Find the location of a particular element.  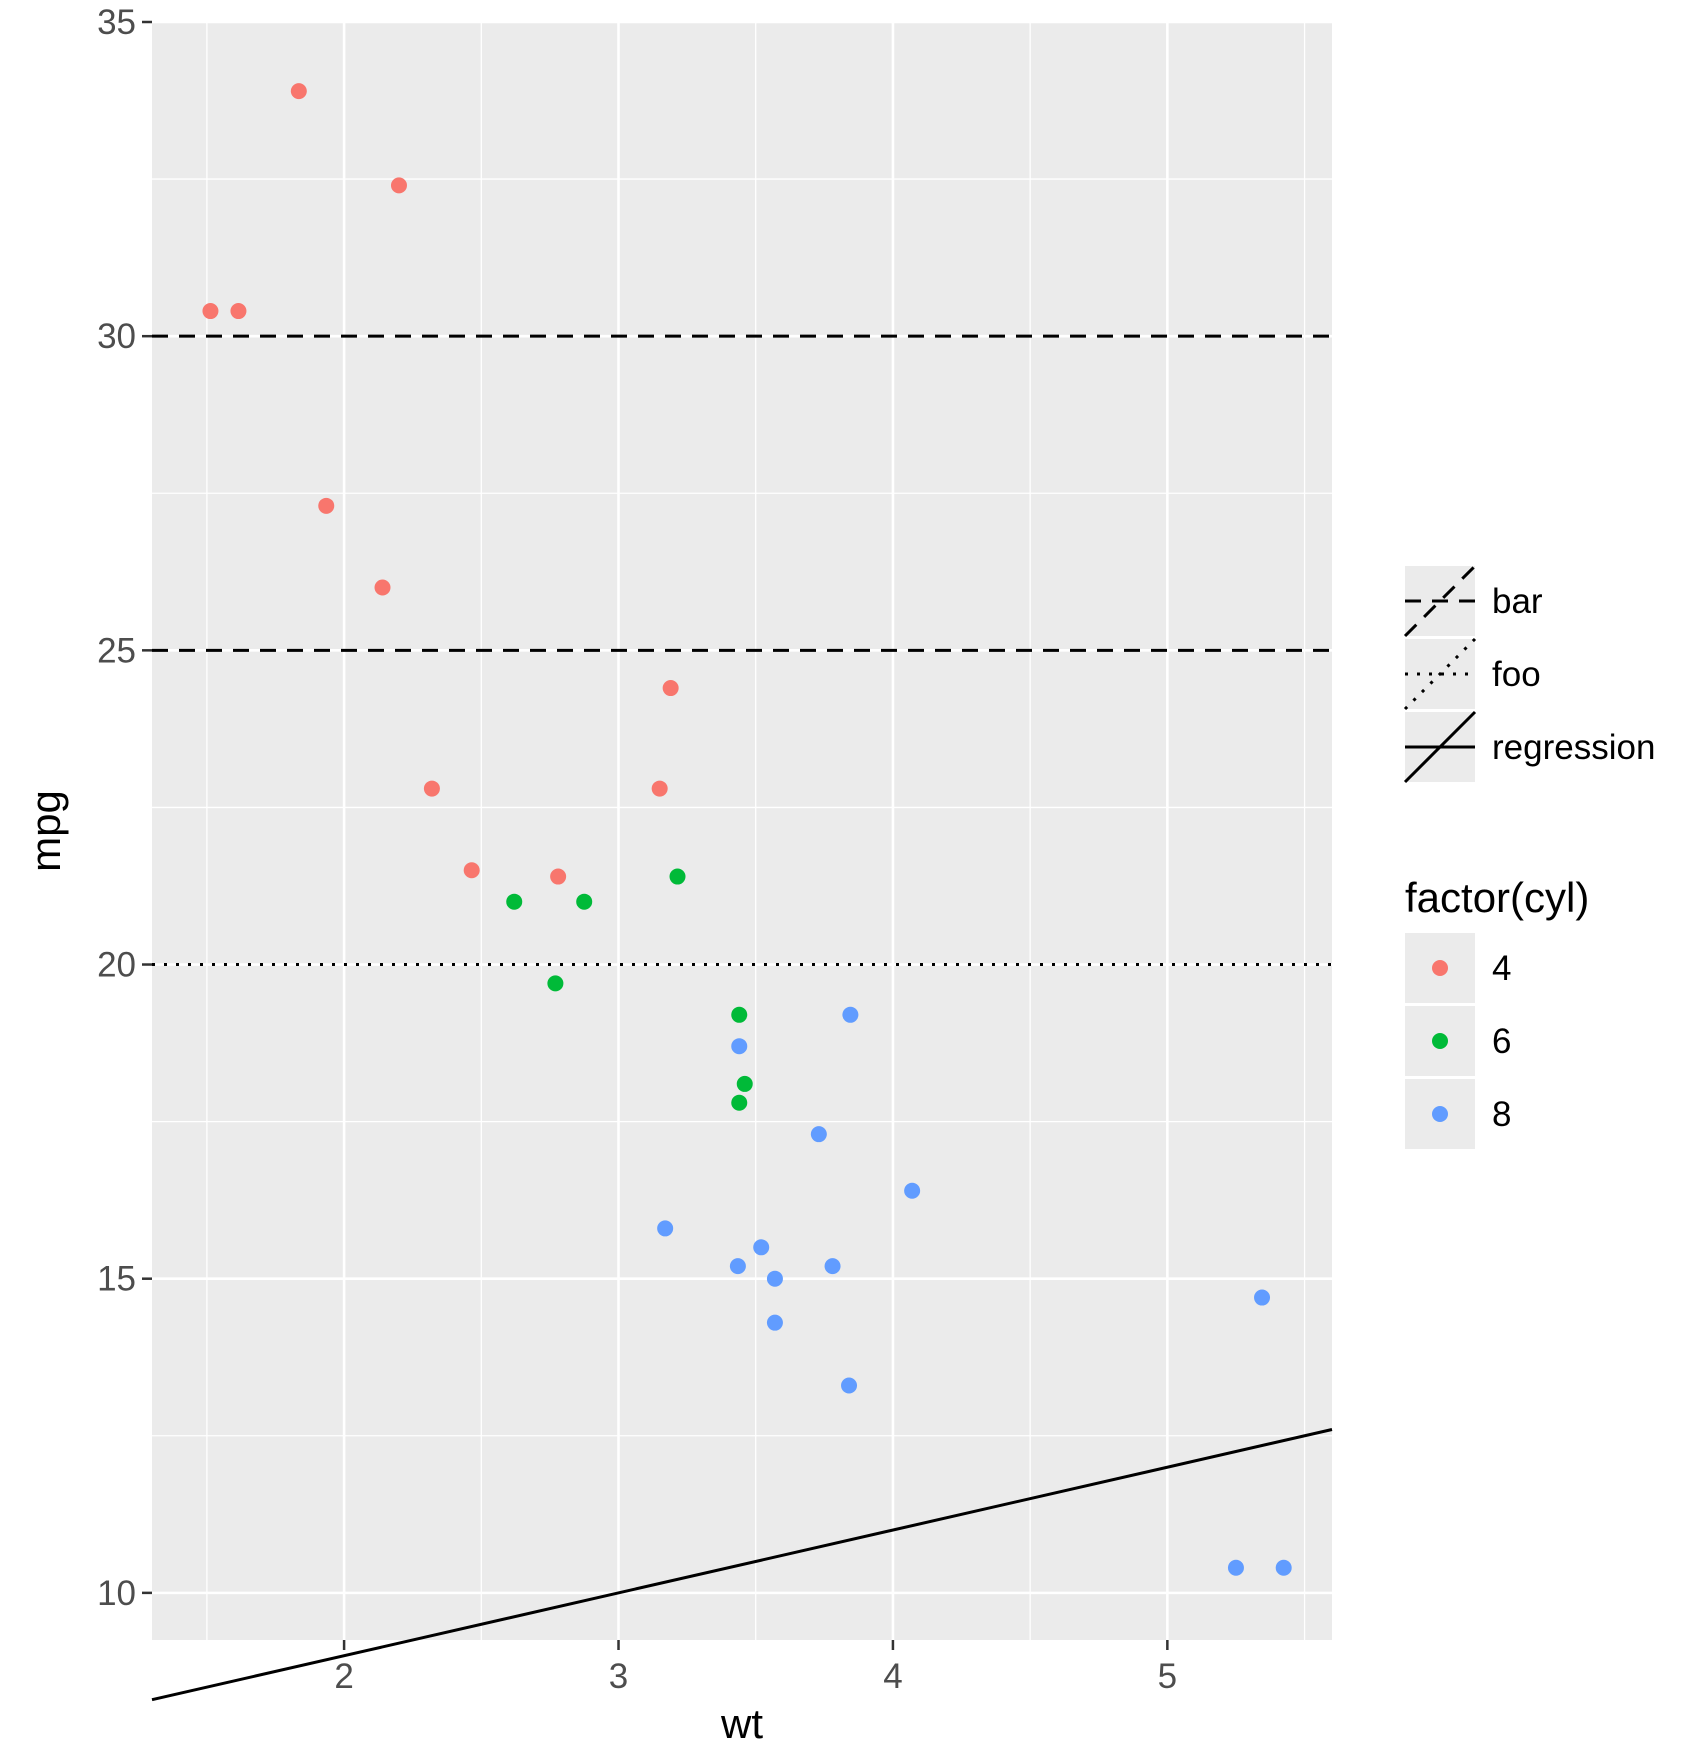

y-tick-label: 30 is located at coordinates (116, 336).